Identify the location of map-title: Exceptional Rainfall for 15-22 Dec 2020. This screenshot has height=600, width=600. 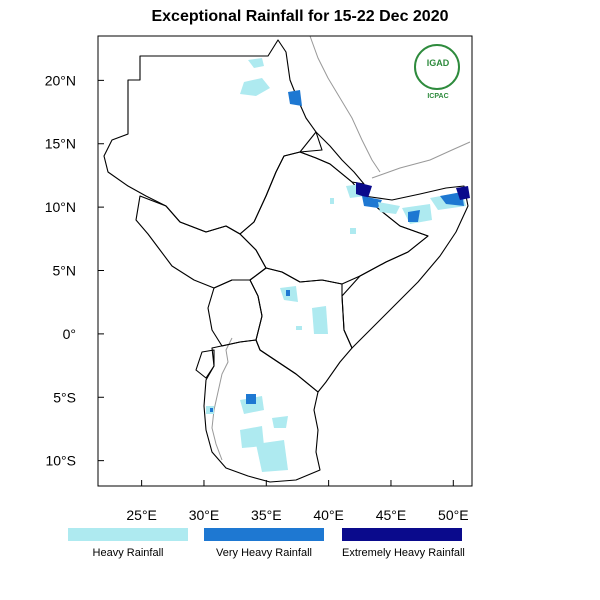
(300, 16).